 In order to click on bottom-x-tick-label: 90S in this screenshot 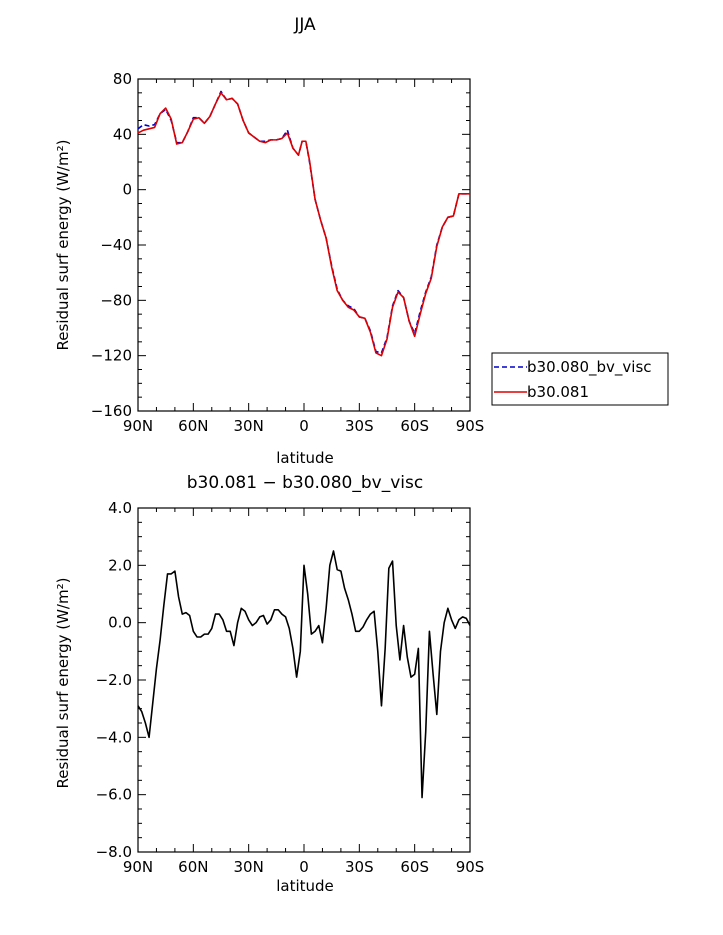, I will do `click(470, 867)`.